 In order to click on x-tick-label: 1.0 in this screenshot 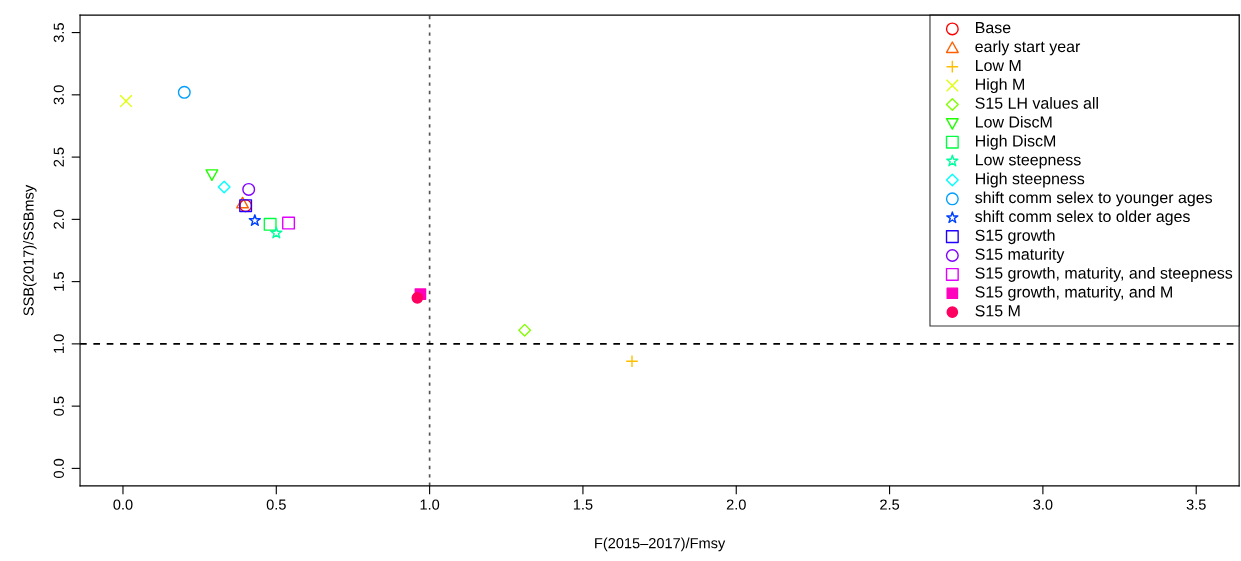, I will do `click(430, 504)`.